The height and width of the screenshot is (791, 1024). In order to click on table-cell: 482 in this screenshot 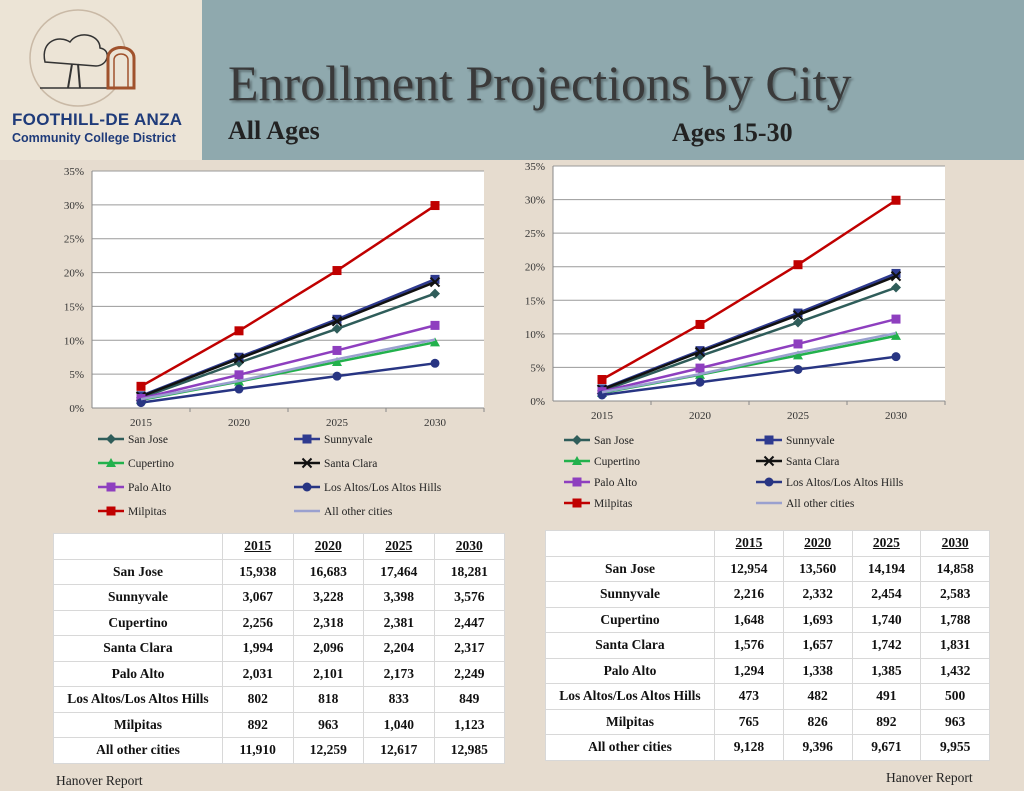, I will do `click(817, 696)`.